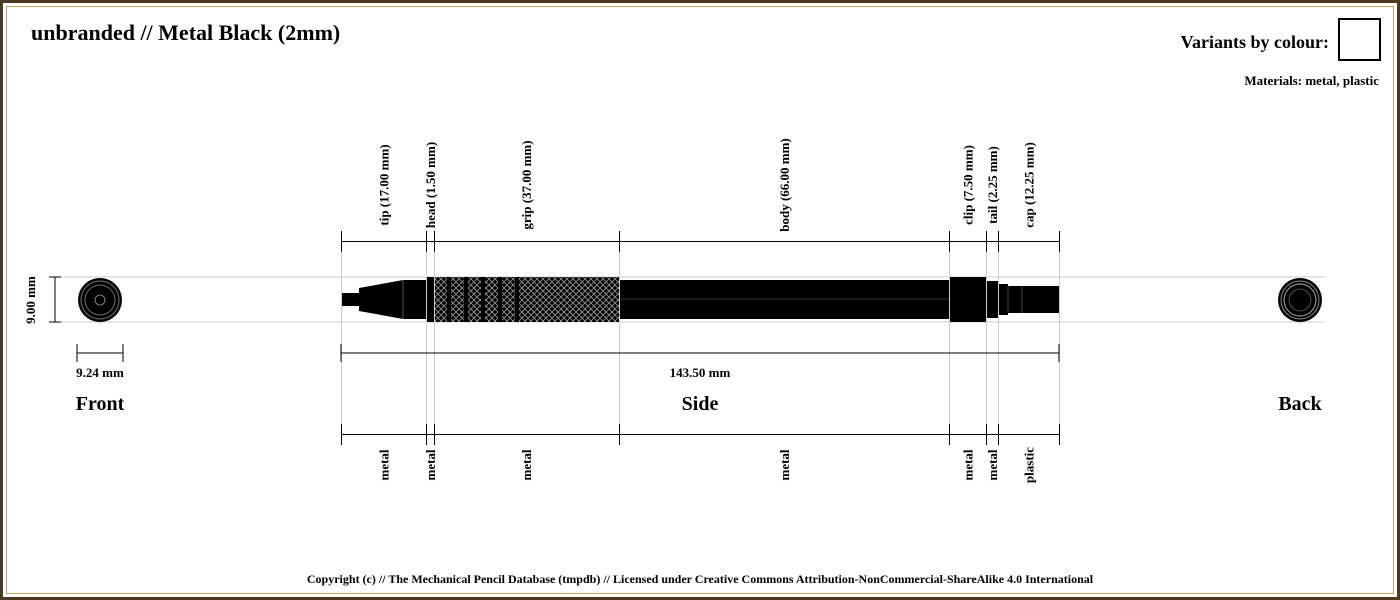 This screenshot has width=1400, height=600. Describe the element at coordinates (100, 300) in the screenshot. I see `front-view` at that location.